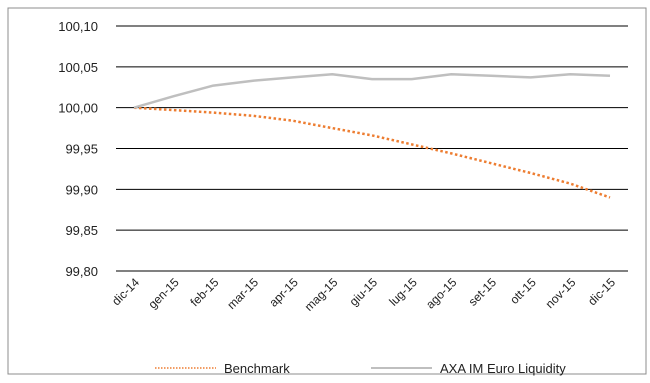 The height and width of the screenshot is (383, 650). What do you see at coordinates (78, 26) in the screenshot?
I see `y-tick-label: 100,10` at bounding box center [78, 26].